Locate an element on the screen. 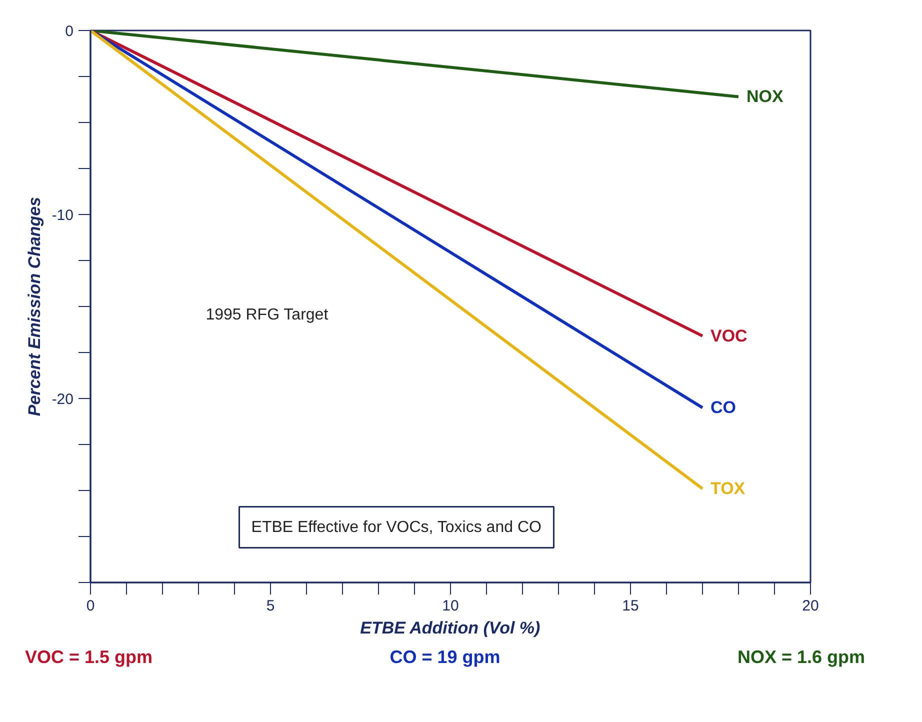 Image resolution: width=922 pixels, height=722 pixels. x-tick-label: 5 is located at coordinates (270, 606).